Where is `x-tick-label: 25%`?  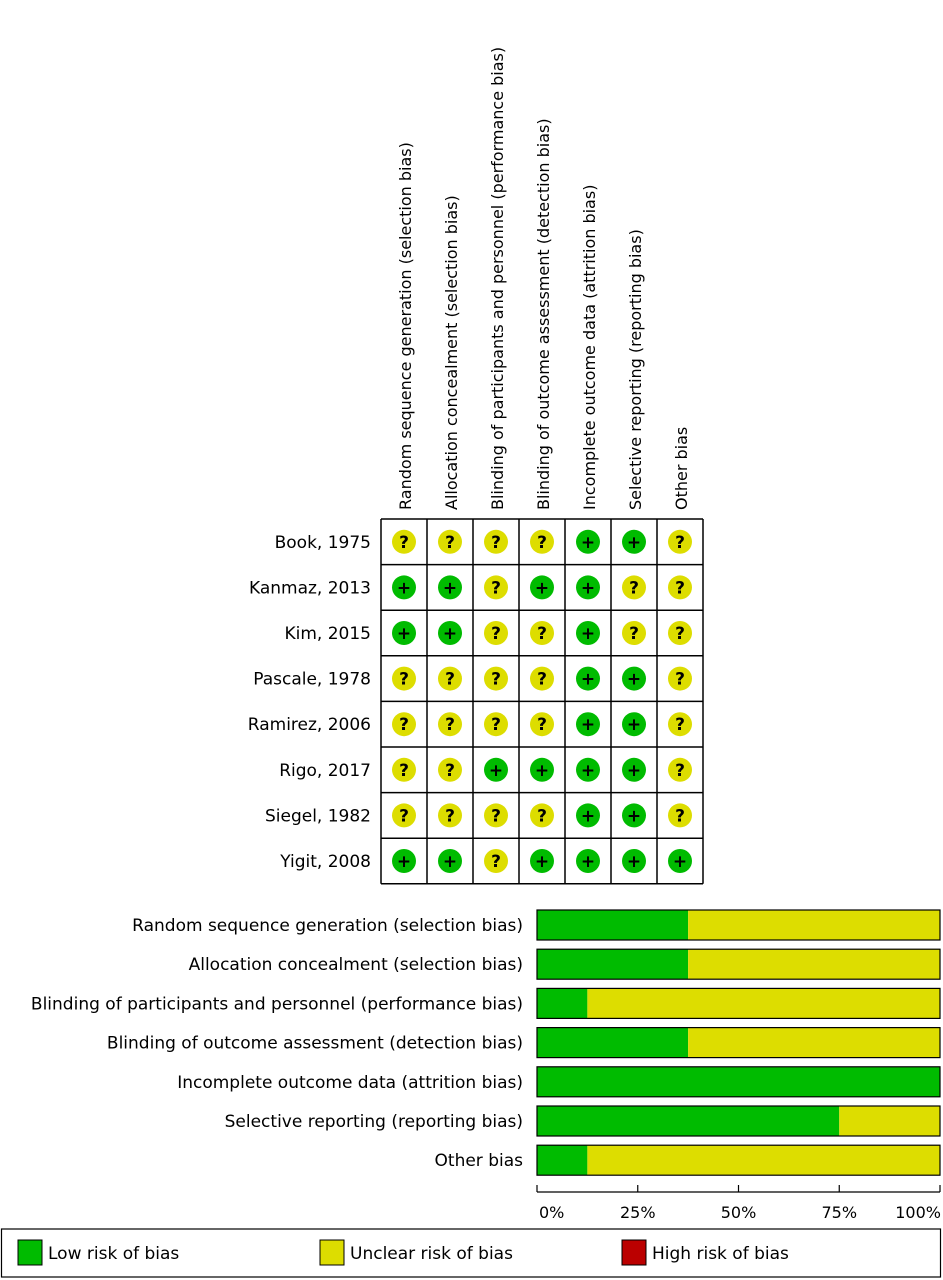 x-tick-label: 25% is located at coordinates (638, 1212).